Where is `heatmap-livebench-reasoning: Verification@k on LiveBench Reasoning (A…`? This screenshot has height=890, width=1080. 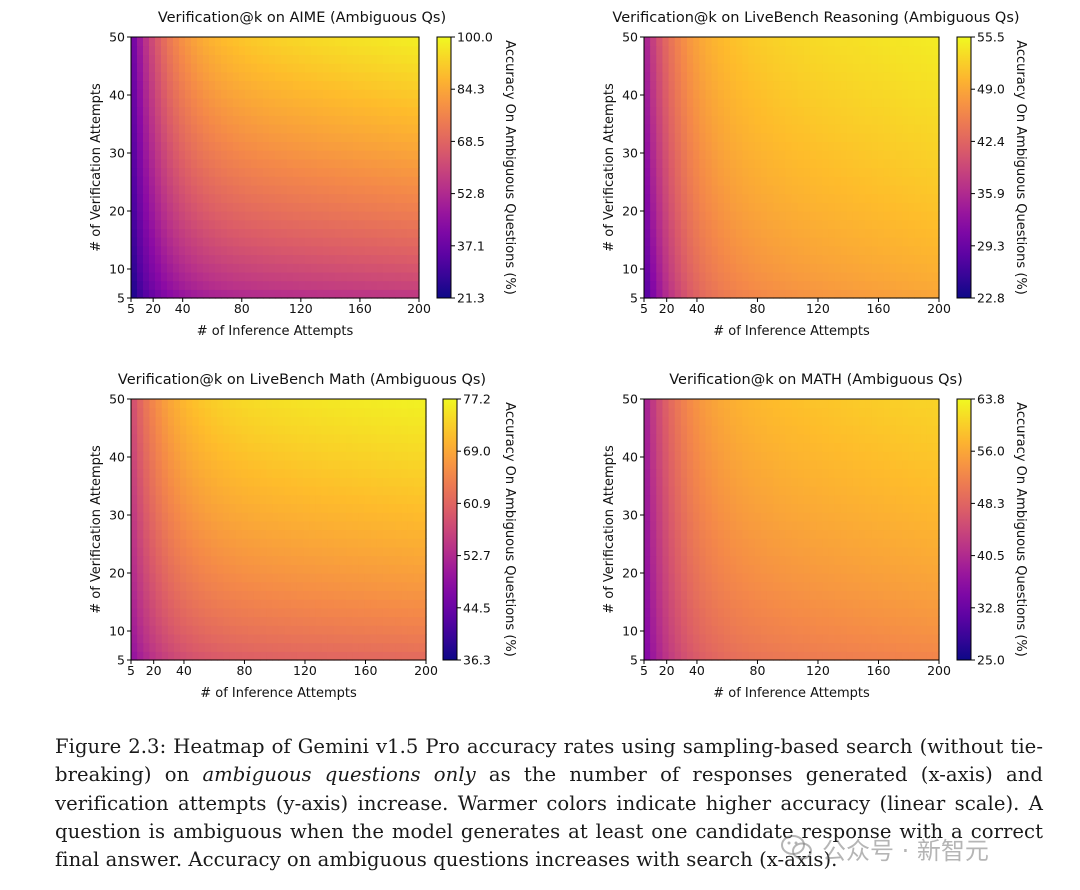
heatmap-livebench-reasoning: Verification@k on LiveBench Reasoning (A… is located at coordinates (815, 174).